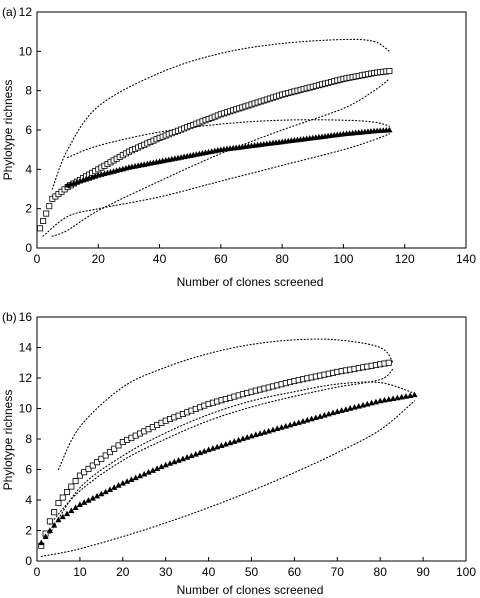 Image resolution: width=480 pixels, height=598 pixels. I want to click on panel-b-x-axis-title: Number of clones screened, so click(250, 590).